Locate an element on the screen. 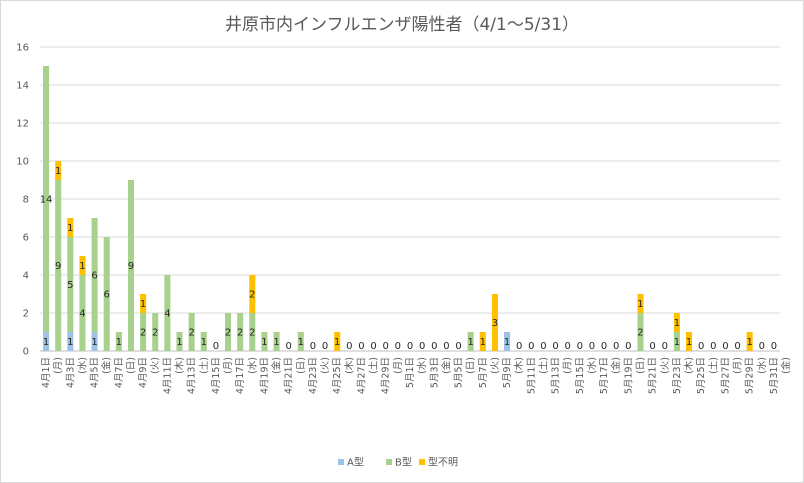 The image size is (804, 483). data-label: 3 is located at coordinates (495, 323).